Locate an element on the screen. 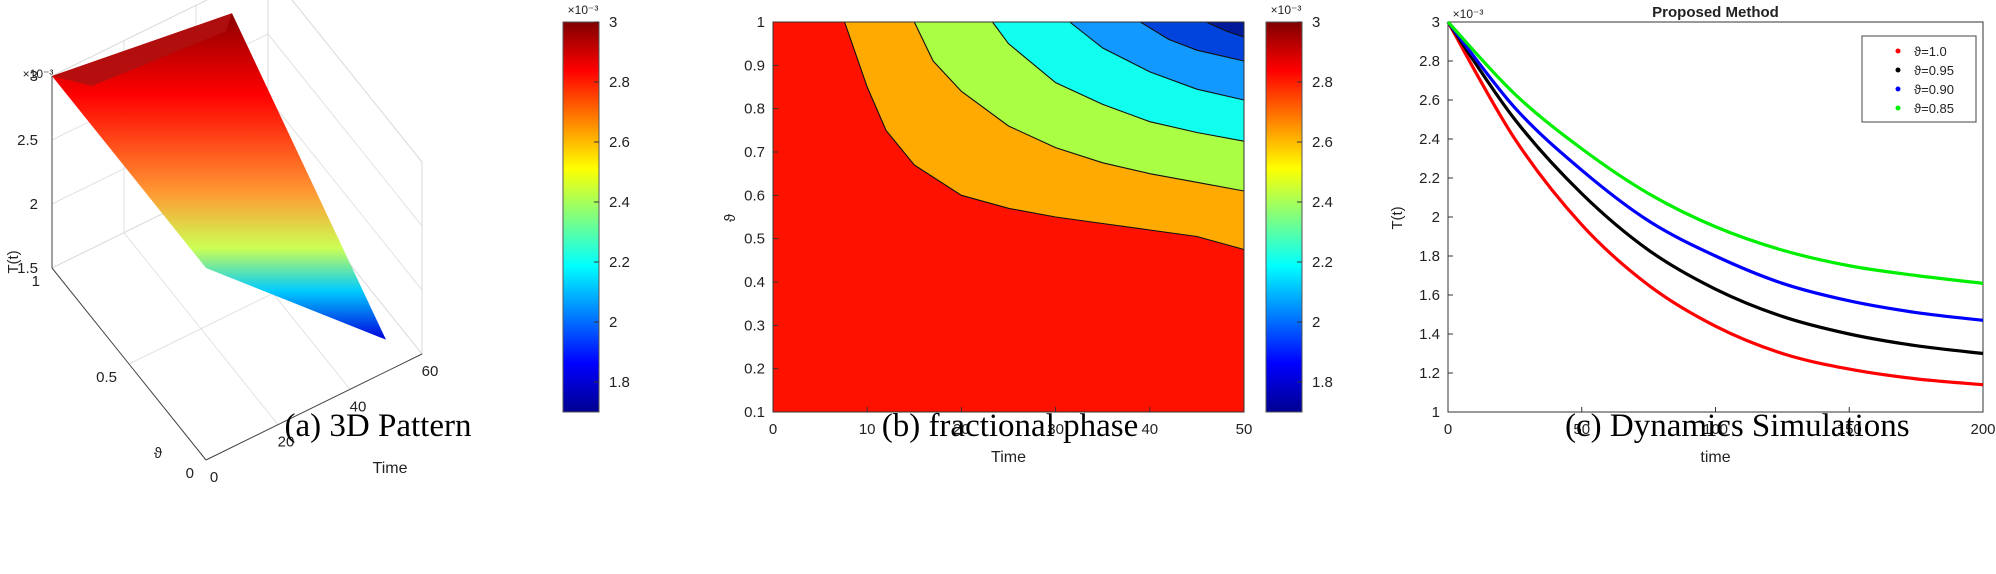 This screenshot has width=1996, height=574. x-tick-label: 40 is located at coordinates (1149, 429).